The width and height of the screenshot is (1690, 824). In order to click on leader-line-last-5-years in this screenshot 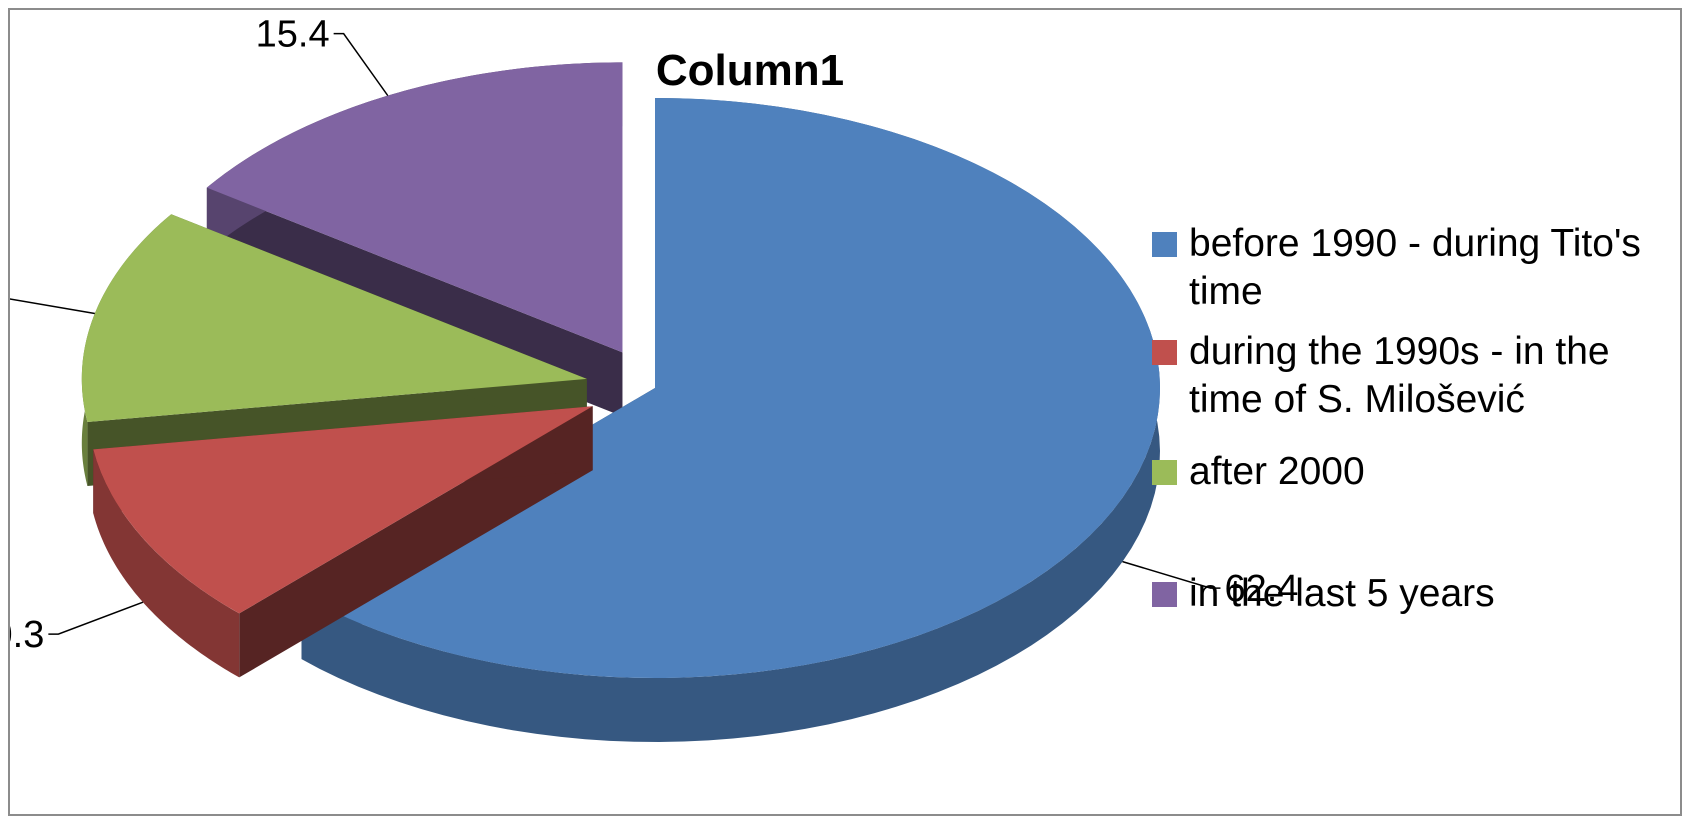, I will do `click(361, 64)`.